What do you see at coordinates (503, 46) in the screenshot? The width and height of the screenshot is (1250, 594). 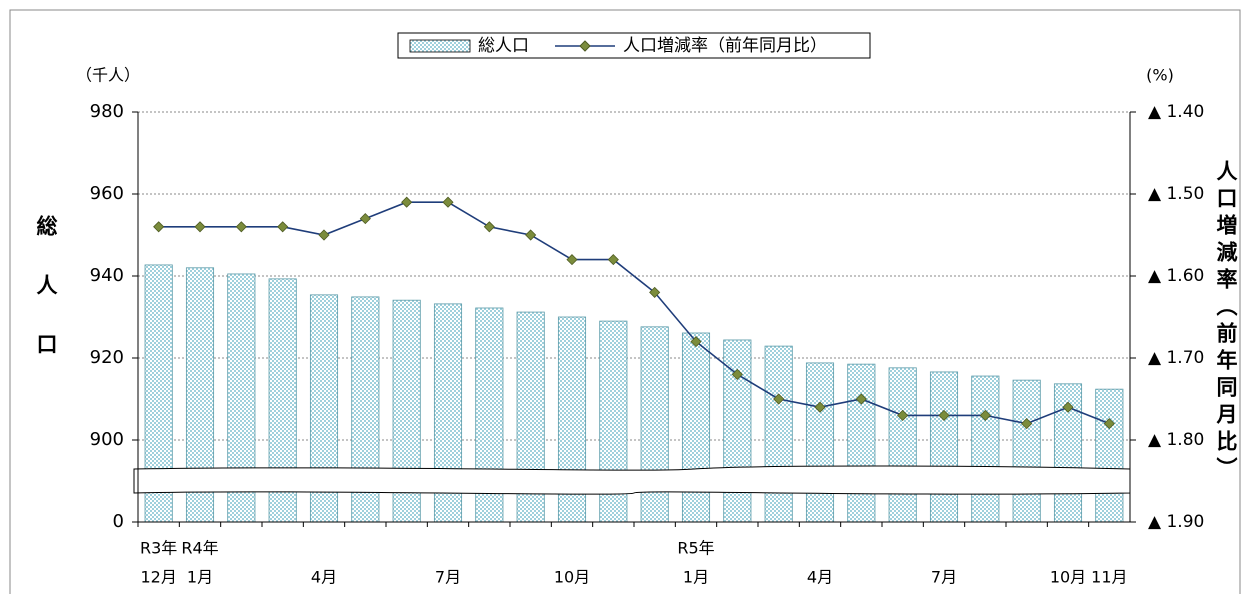 I see `legend-label: 総人口` at bounding box center [503, 46].